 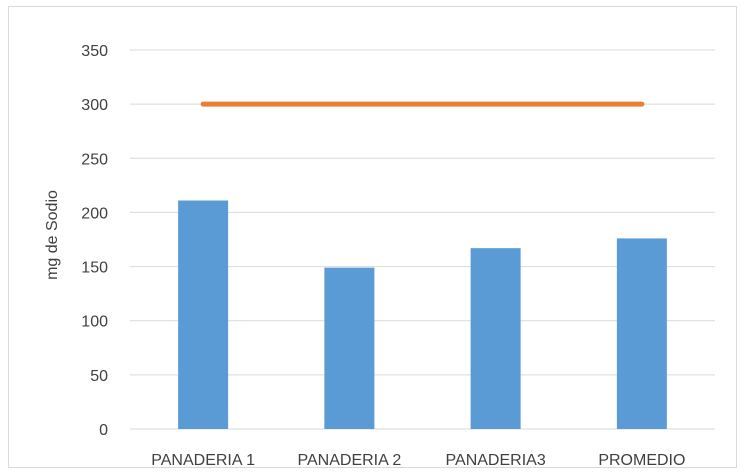 What do you see at coordinates (418, 460) in the screenshot?
I see `x-tick-labels: PANADERIA 1 PANADERIA 2 PANADERIA3 PROMEDIO` at bounding box center [418, 460].